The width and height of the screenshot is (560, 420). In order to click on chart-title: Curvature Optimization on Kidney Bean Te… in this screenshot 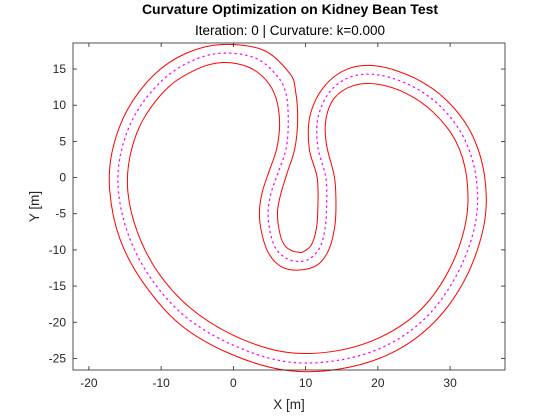, I will do `click(290, 9)`.